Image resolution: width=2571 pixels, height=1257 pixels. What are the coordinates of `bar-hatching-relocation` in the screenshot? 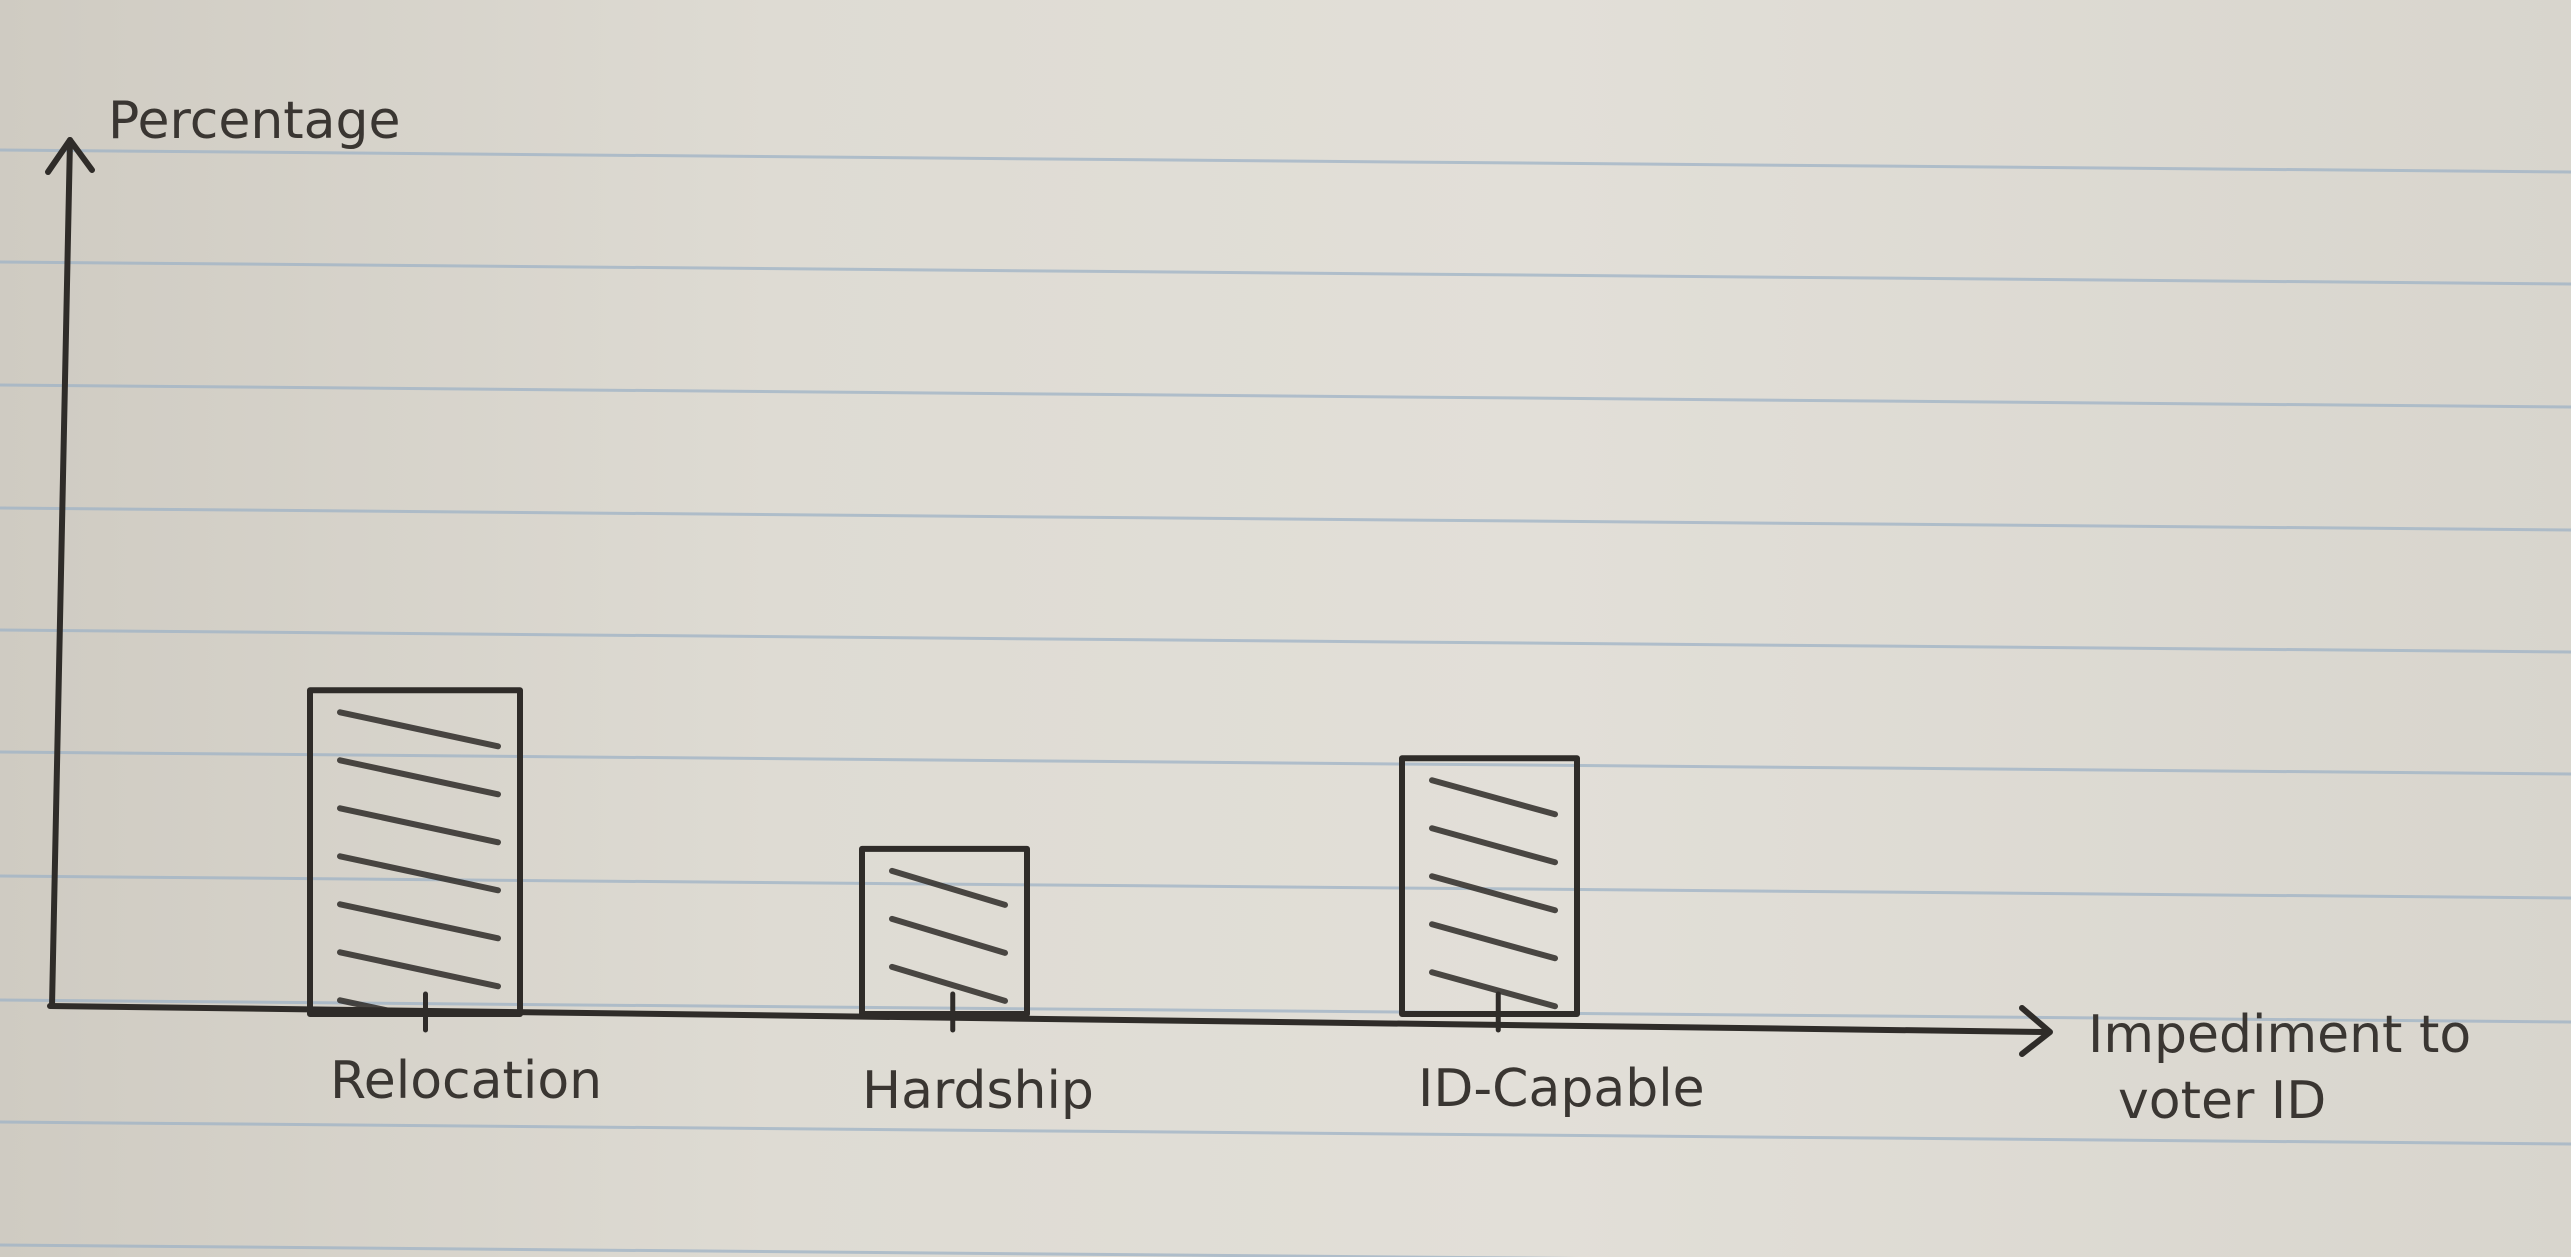 It's located at (419, 860).